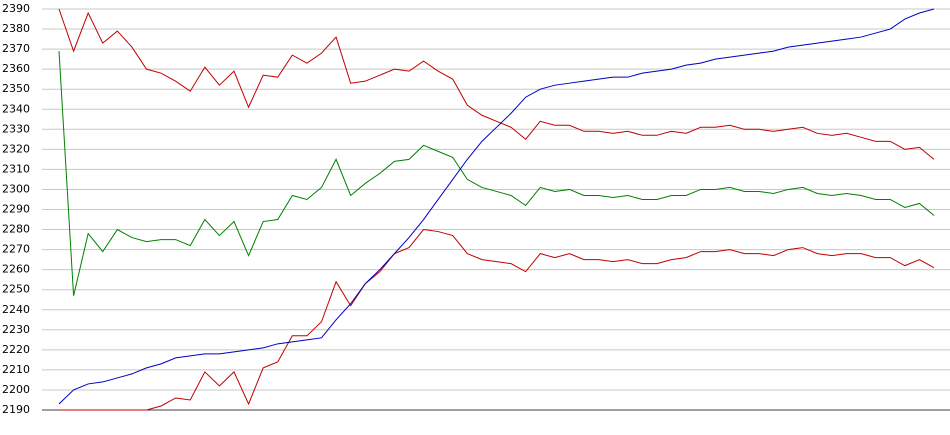 The width and height of the screenshot is (950, 435). What do you see at coordinates (16, 249) in the screenshot?
I see `y-tick-label: 2270` at bounding box center [16, 249].